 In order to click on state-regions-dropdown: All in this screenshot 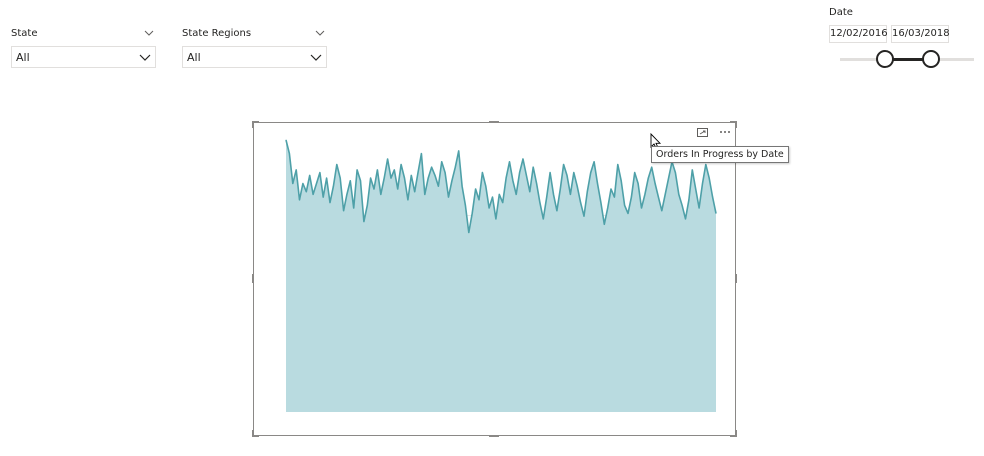, I will do `click(254, 57)`.